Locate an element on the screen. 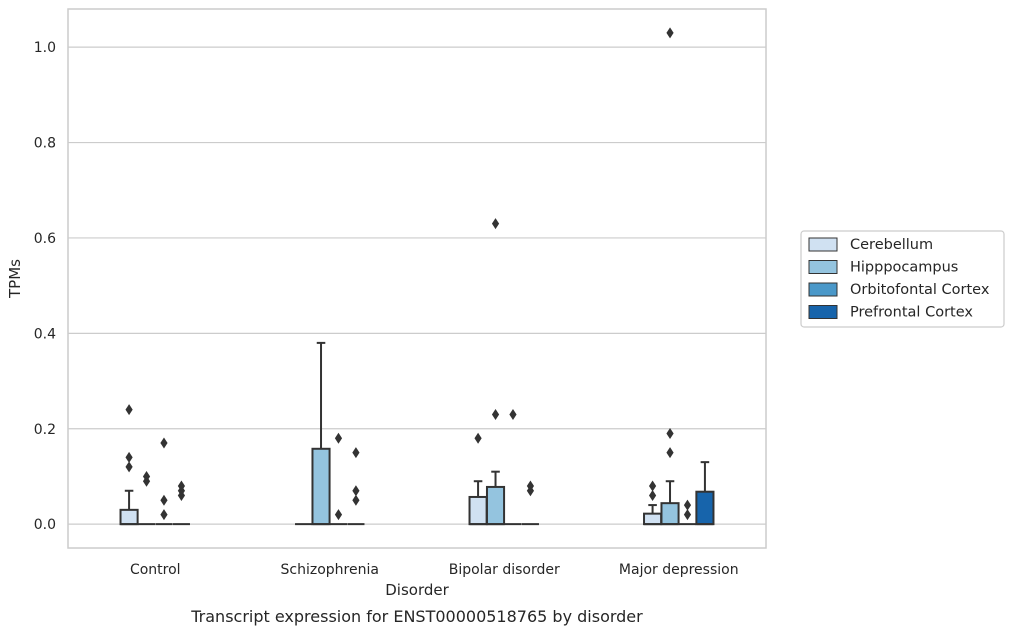 This screenshot has height=634, width=1014. y-tick-label: 1.0 is located at coordinates (45, 48).